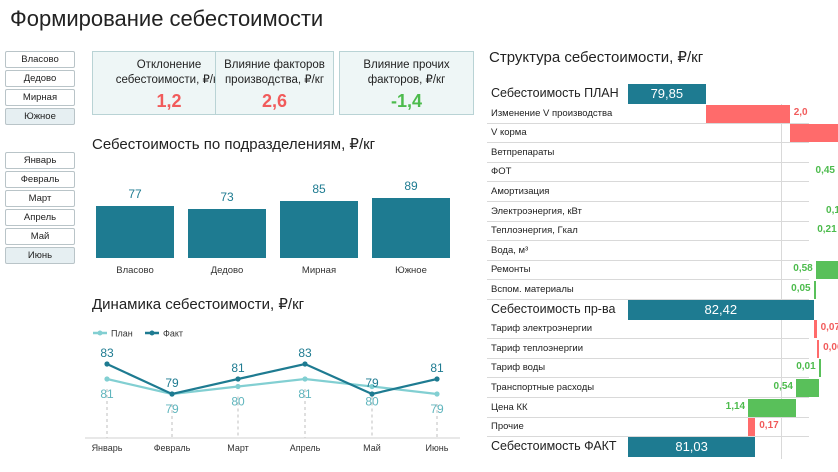 The width and height of the screenshot is (838, 472). I want to click on waterfall-row: Тариф теплоэнергии, so click(648, 349).